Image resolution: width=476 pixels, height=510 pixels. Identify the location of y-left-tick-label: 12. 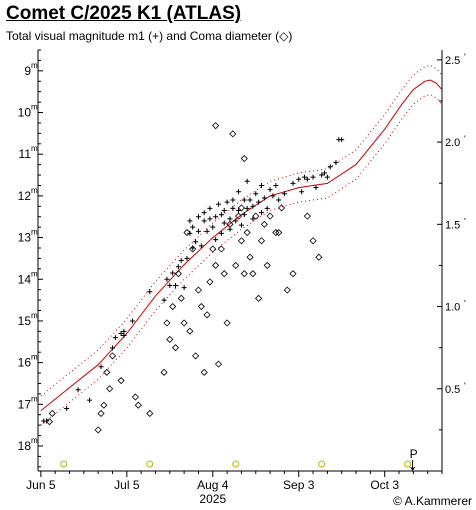
(25, 196).